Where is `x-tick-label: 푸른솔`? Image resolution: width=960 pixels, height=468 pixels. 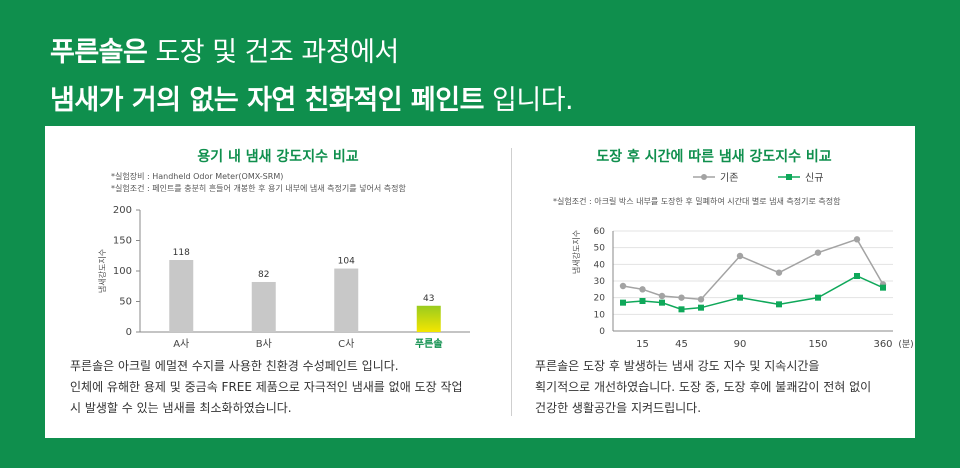 x-tick-label: 푸른솔 is located at coordinates (429, 343).